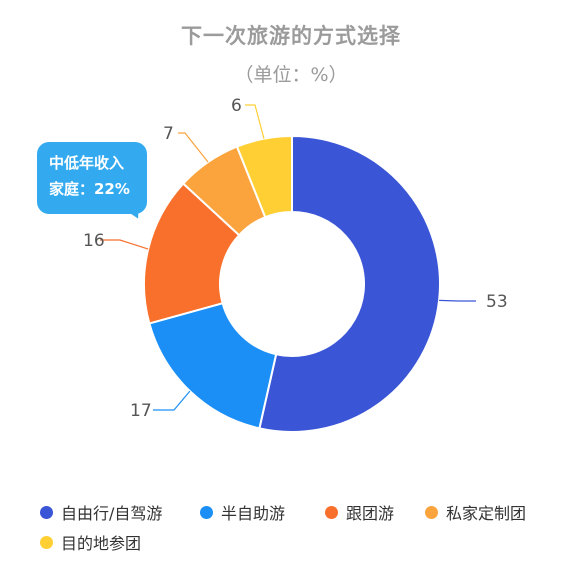 This screenshot has width=582, height=566. Describe the element at coordinates (101, 543) in the screenshot. I see `legend-label: 目的地参团` at that location.